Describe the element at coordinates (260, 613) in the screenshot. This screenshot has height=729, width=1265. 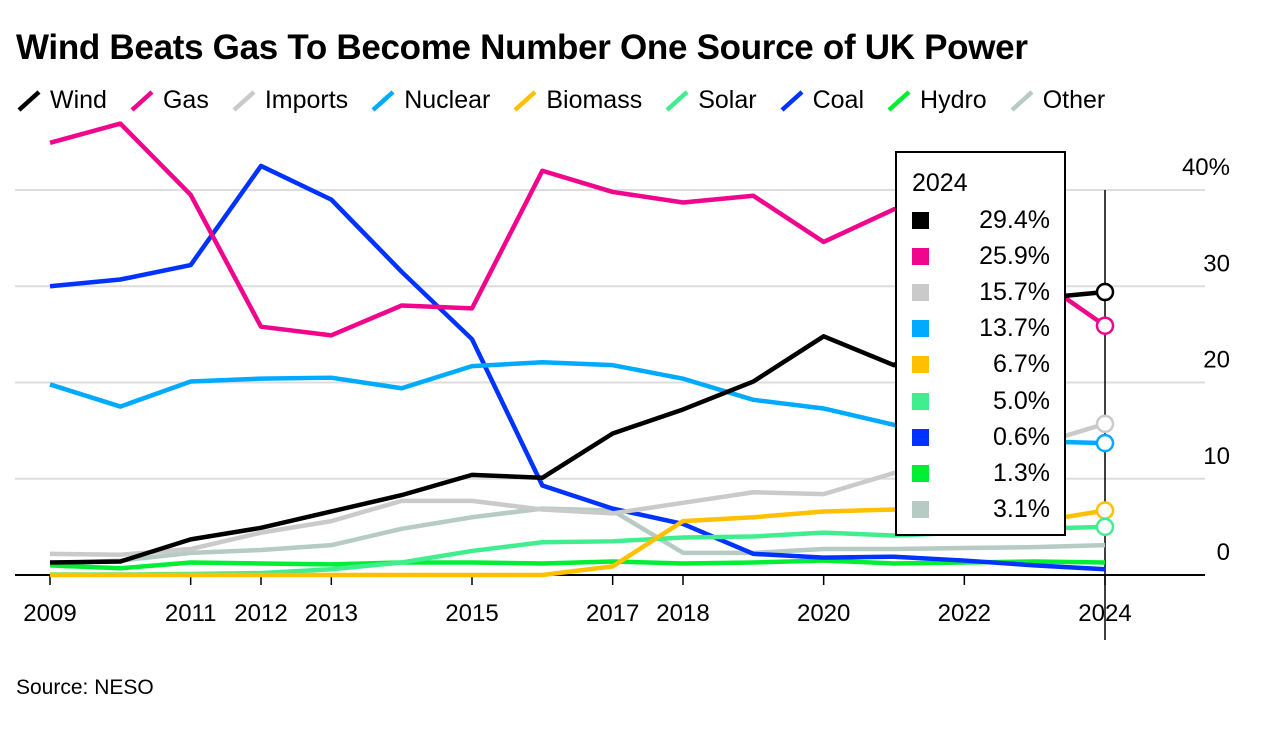
I see `x-tick-label: 2012` at that location.